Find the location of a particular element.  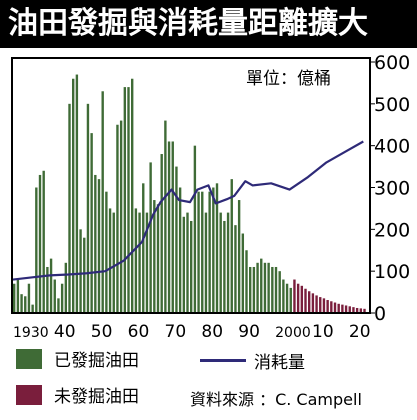

x-tick-label: 1930 is located at coordinates (31, 333).